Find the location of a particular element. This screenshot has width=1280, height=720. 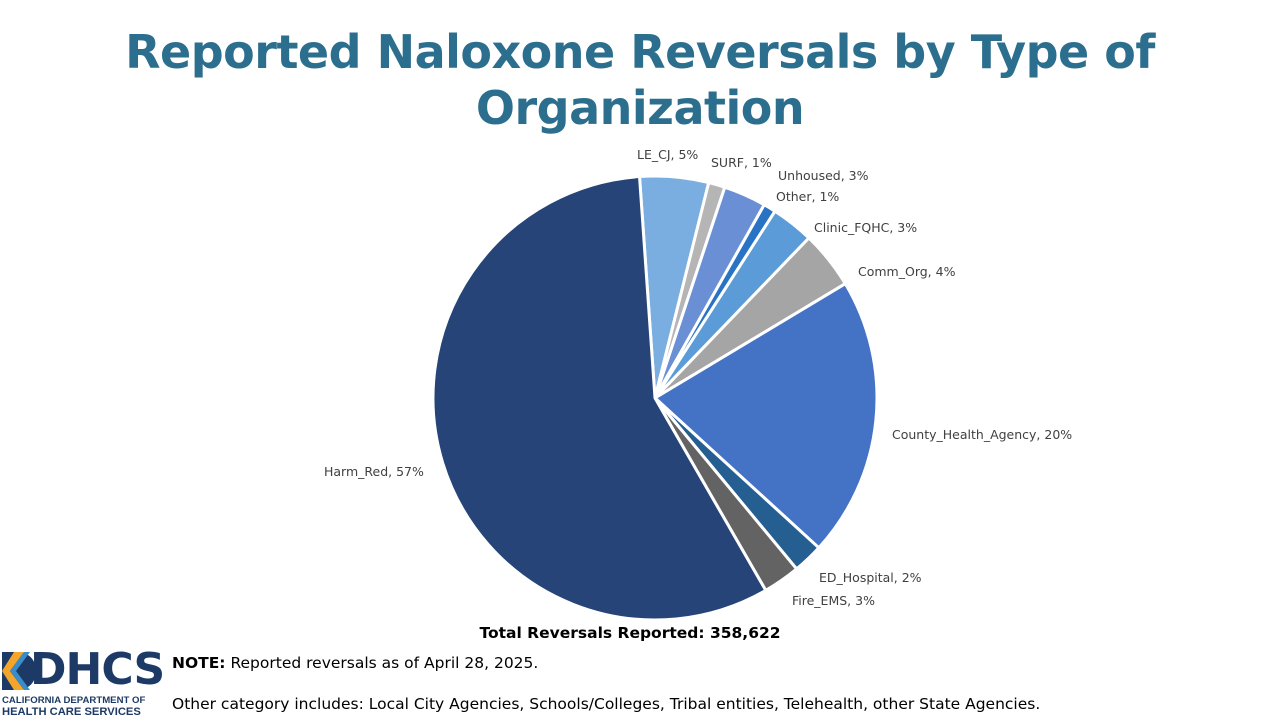

slice-label-ed-hospital: ED_Hospital, 2% is located at coordinates (870, 577).